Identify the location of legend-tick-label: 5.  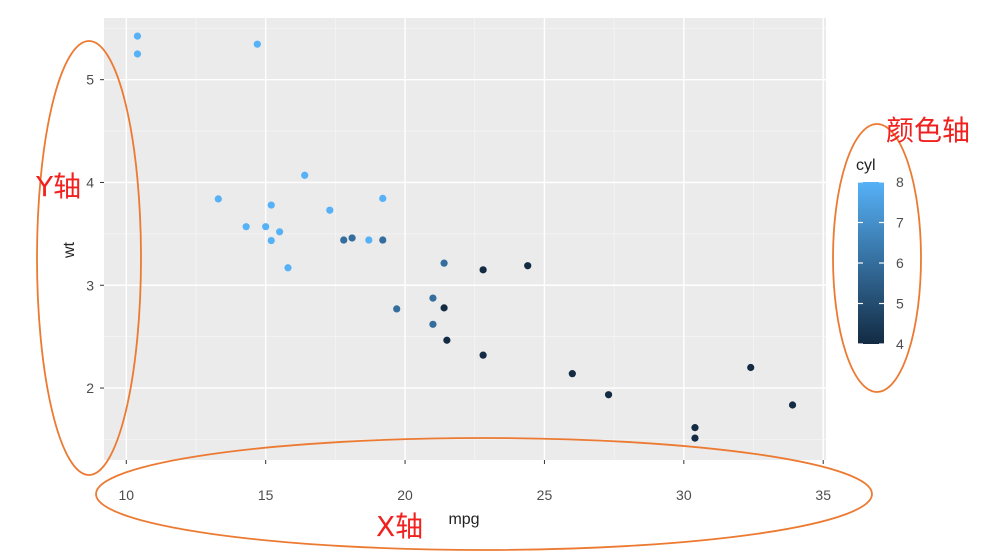
(900, 304).